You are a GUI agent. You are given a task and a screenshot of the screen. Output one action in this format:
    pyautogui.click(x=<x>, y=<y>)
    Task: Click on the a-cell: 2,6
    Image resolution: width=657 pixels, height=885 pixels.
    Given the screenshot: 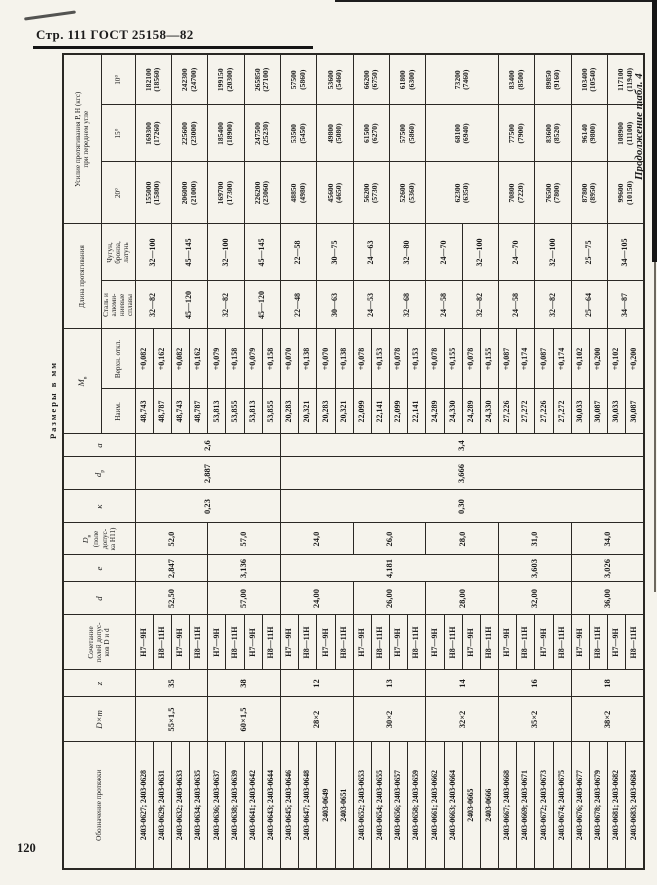 What is the action you would take?
    pyautogui.click(x=208, y=445)
    